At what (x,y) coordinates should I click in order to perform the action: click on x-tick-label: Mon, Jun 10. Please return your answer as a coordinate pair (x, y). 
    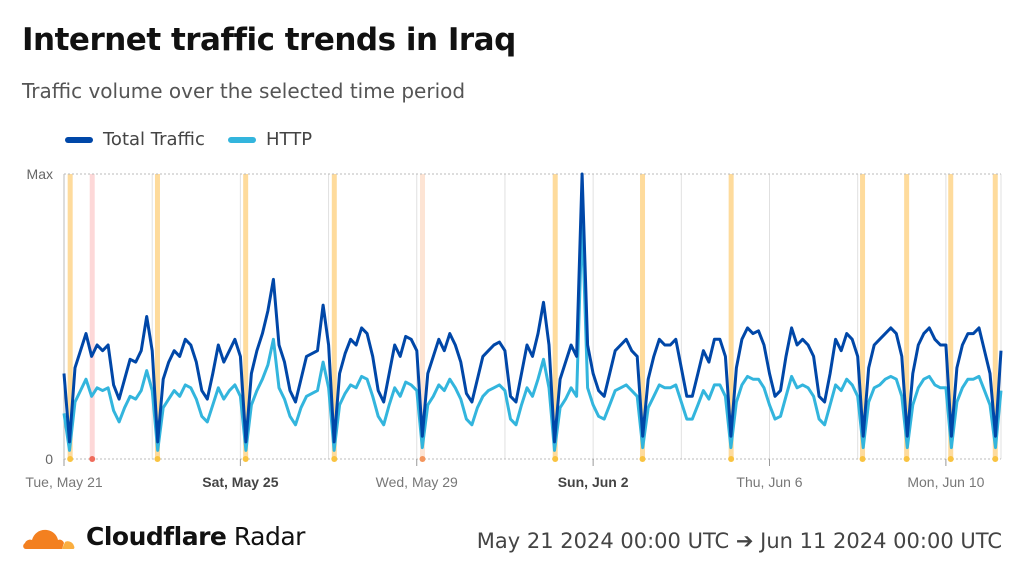
    Looking at the image, I should click on (945, 482).